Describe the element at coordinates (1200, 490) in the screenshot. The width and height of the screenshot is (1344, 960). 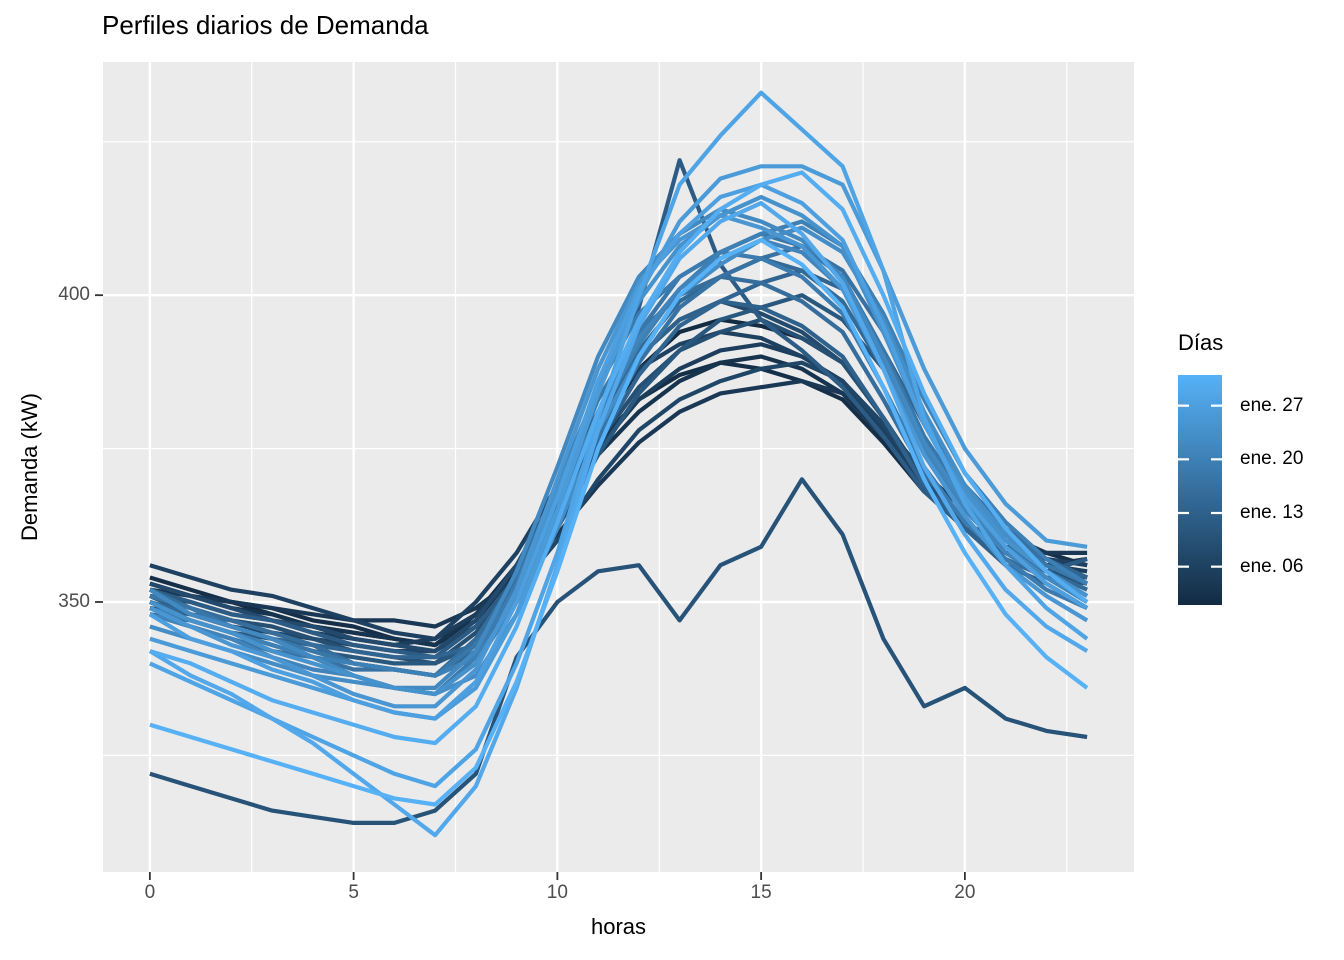
I see `legend-colorbar` at that location.